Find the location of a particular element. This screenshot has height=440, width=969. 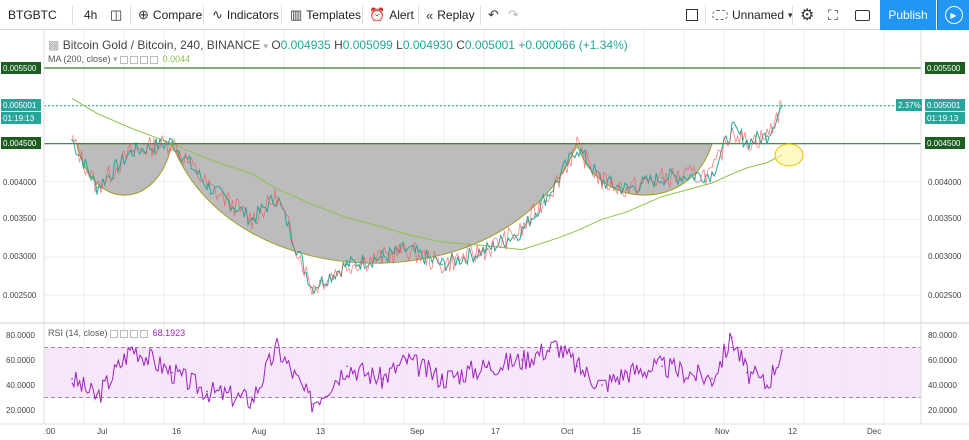

replay-label: Replay is located at coordinates (456, 15).